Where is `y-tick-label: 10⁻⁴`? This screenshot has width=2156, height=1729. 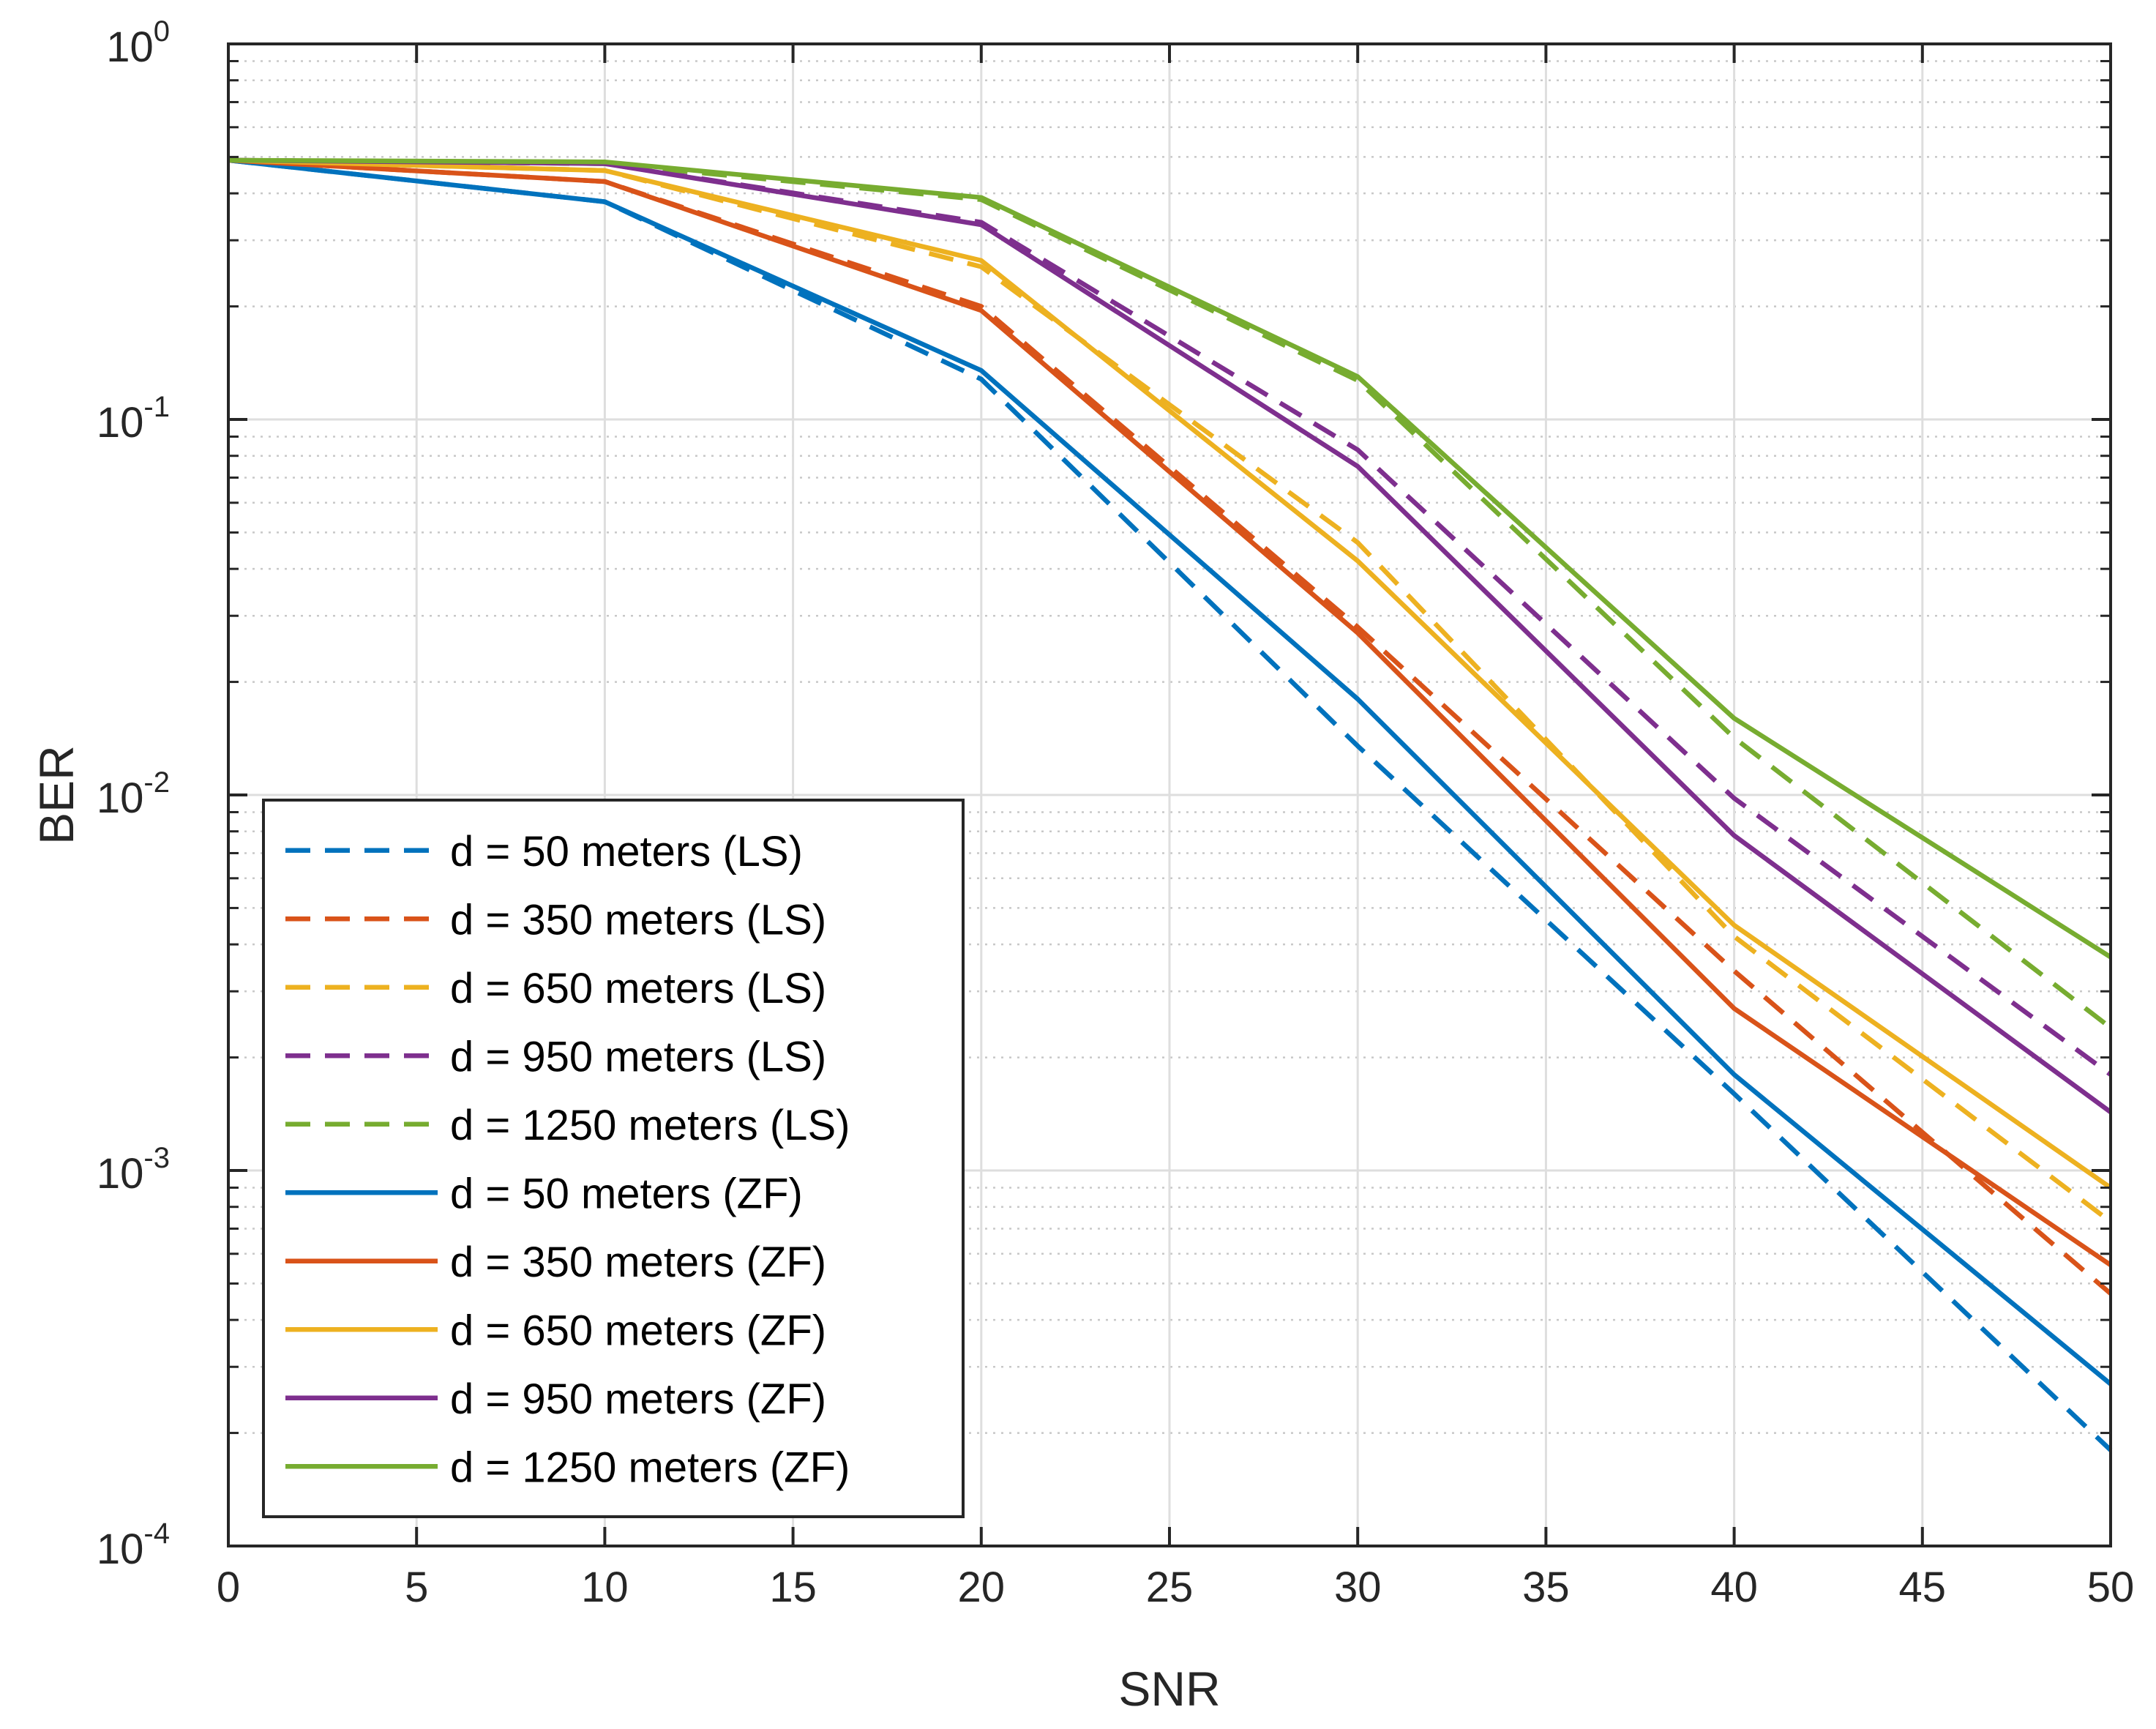 y-tick-label: 10⁻⁴ is located at coordinates (133, 1545).